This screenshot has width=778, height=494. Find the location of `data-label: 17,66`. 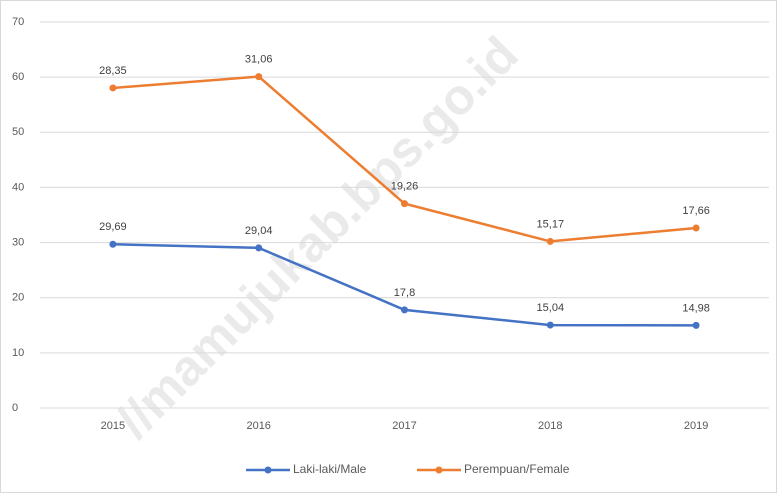

data-label: 17,66 is located at coordinates (696, 211).